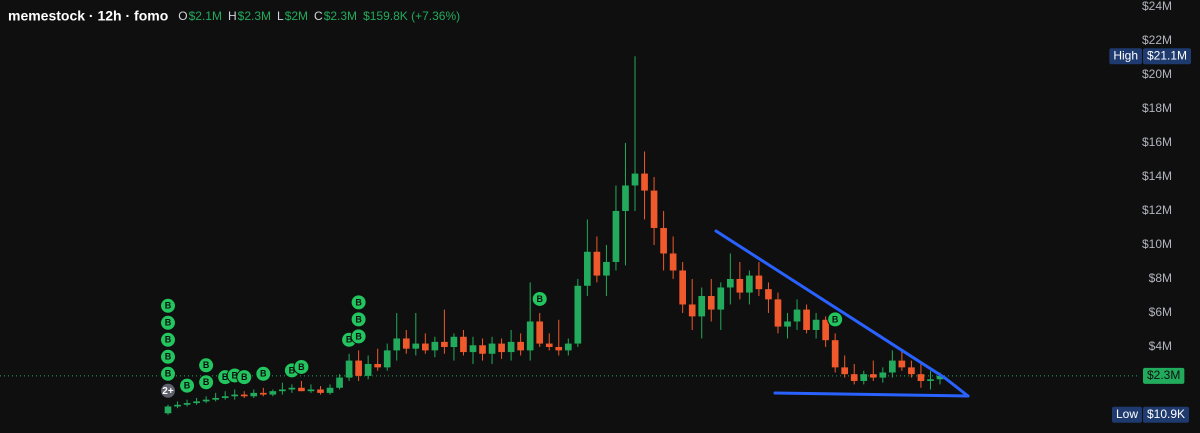 This screenshot has width=1200, height=433. Describe the element at coordinates (168, 390) in the screenshot. I see `trade-marker: 2+` at that location.